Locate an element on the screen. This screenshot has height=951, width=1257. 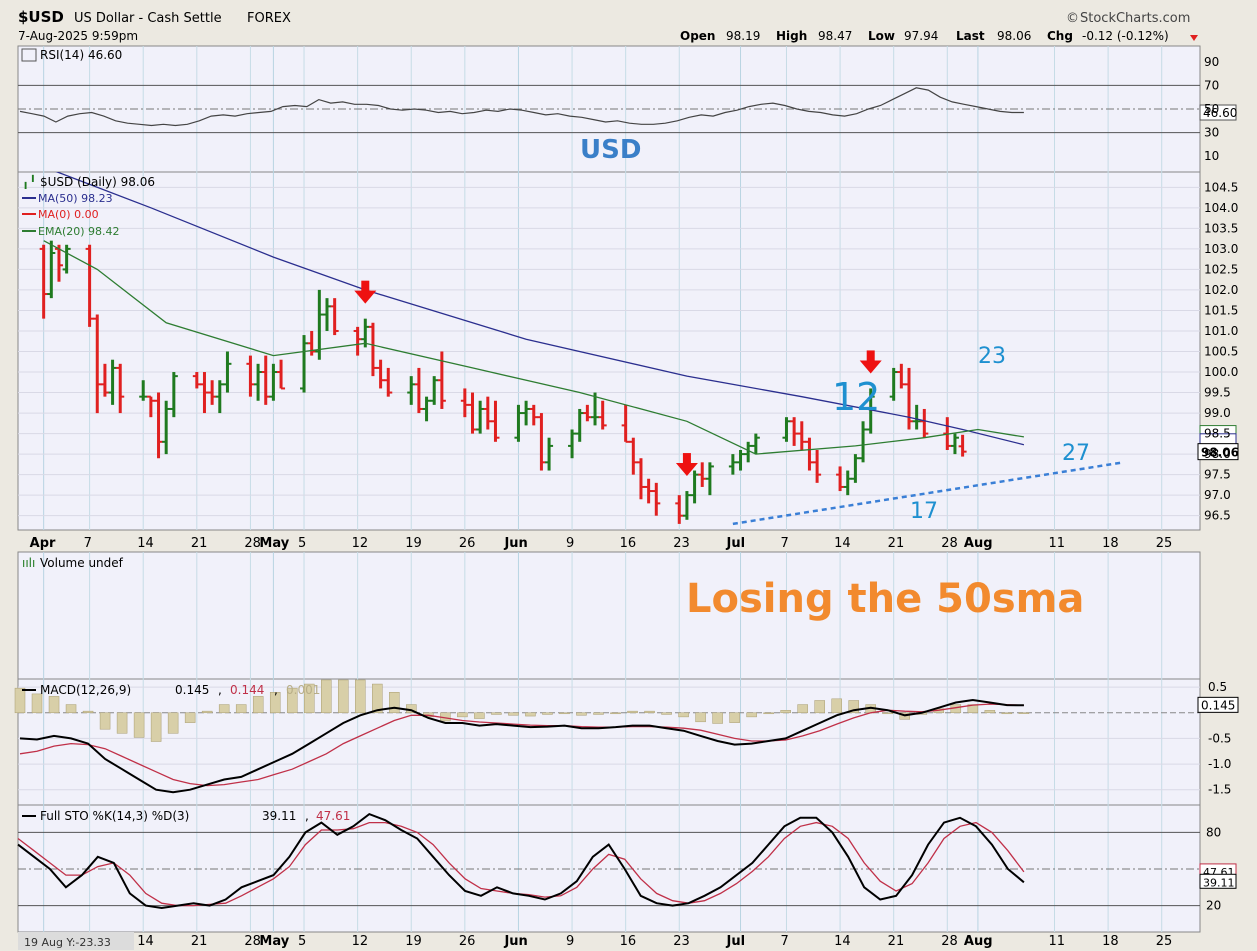
x-tick-label: Apr is located at coordinates (43, 543).